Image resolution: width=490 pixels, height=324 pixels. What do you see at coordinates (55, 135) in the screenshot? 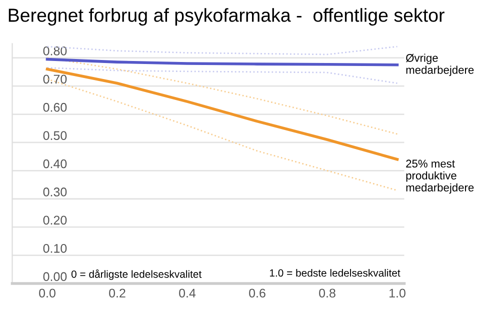
I see `y-tick-label: 0.50` at bounding box center [55, 135].